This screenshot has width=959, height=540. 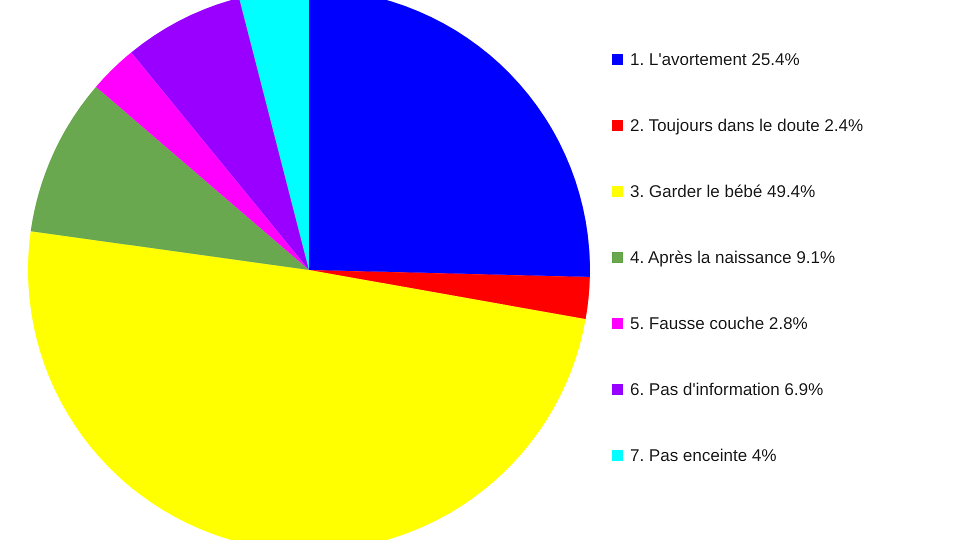 What do you see at coordinates (703, 455) in the screenshot?
I see `legend-label: 7. Pas enceinte 4%` at bounding box center [703, 455].